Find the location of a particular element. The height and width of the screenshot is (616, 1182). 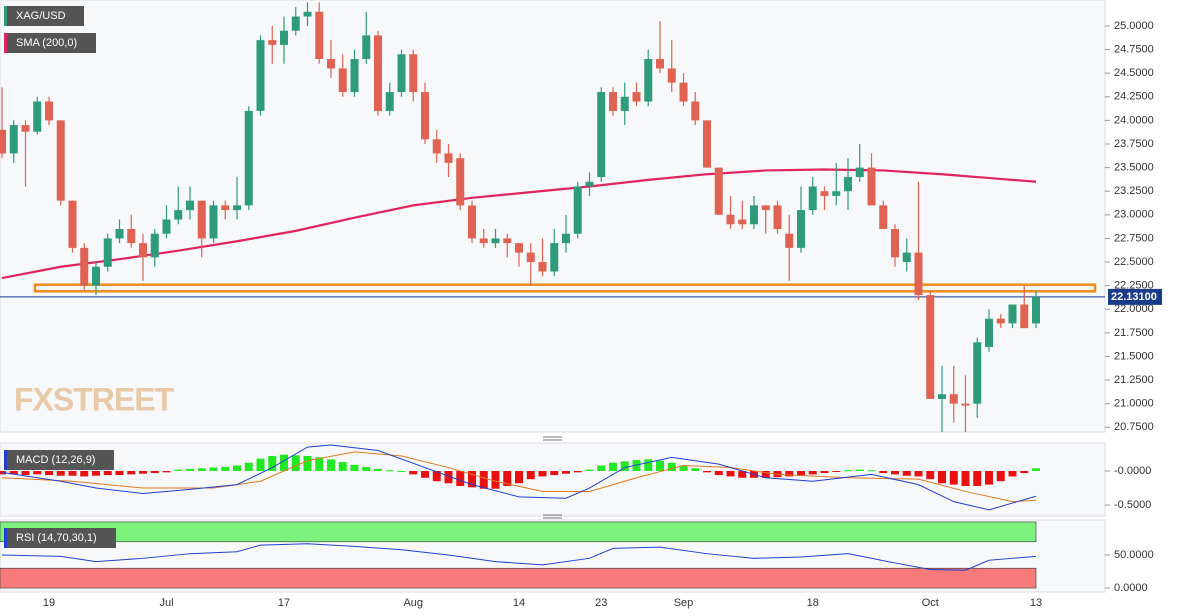

y-tick-label: 24.0000 is located at coordinates (1134, 120).